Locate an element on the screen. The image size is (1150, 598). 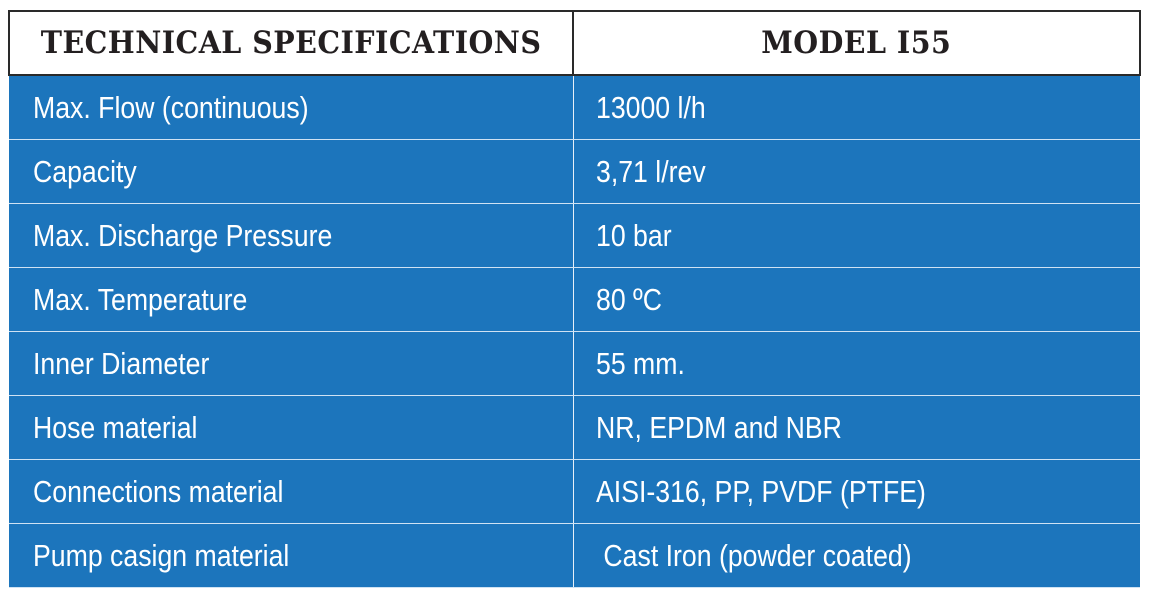
spec-value: NR, EPDM and NBR is located at coordinates (718, 427).